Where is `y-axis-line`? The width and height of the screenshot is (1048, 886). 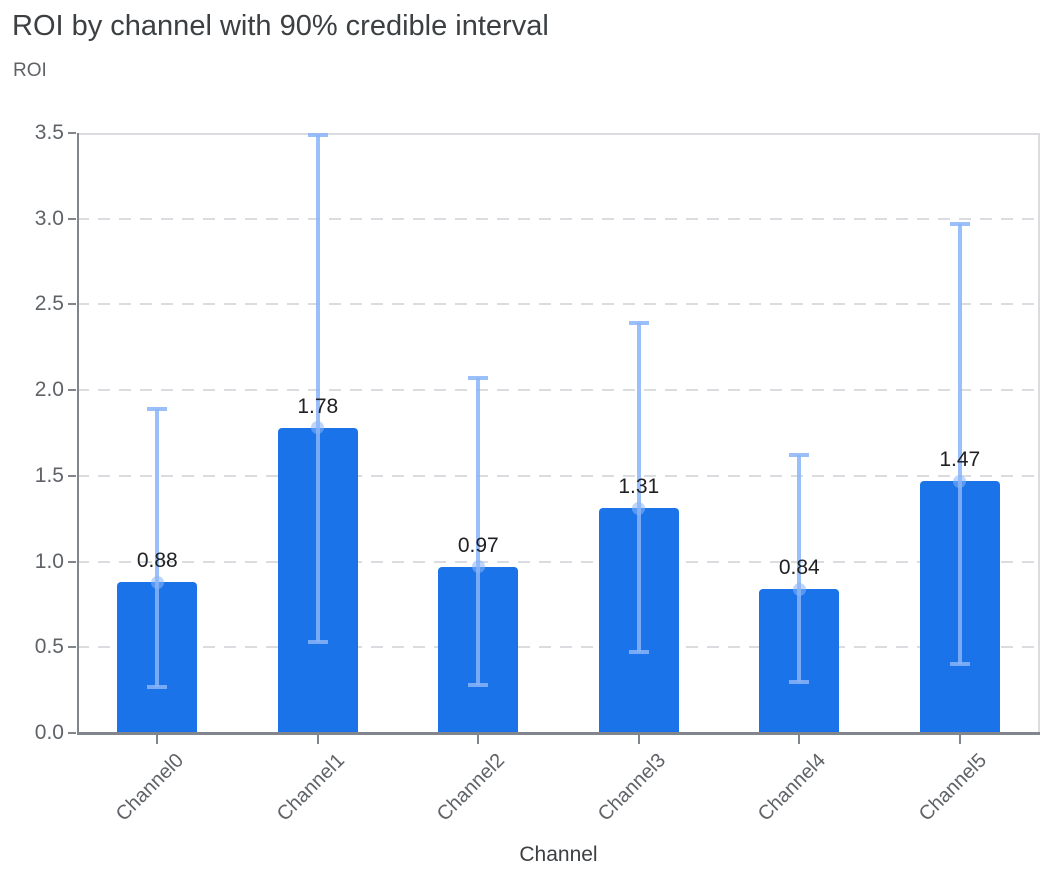
y-axis-line is located at coordinates (78, 433).